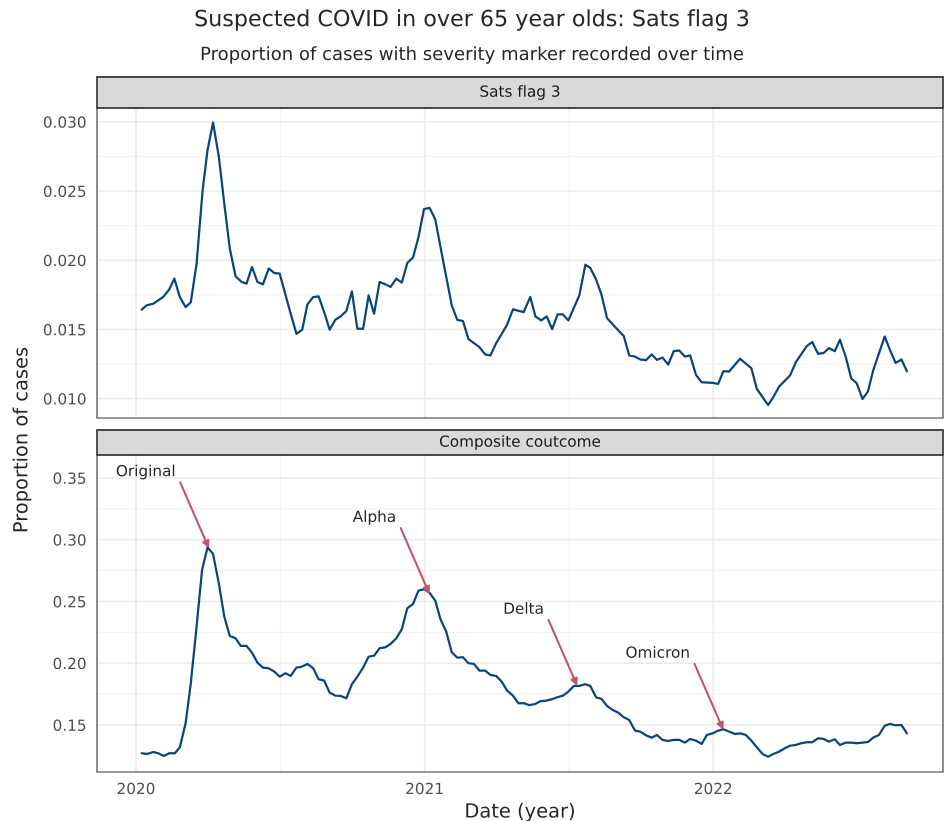  I want to click on annotation: Original, so click(145, 472).